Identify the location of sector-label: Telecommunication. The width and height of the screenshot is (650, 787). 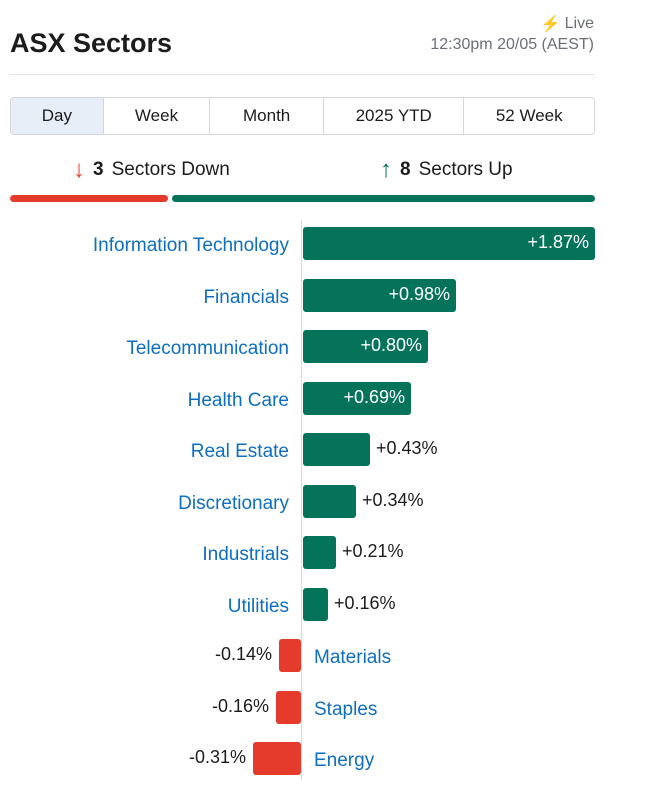
(207, 348).